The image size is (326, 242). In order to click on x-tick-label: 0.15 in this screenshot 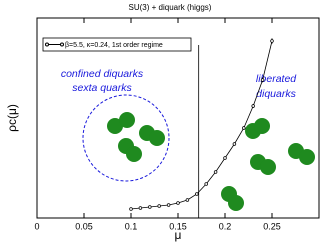, I will do `click(178, 226)`.